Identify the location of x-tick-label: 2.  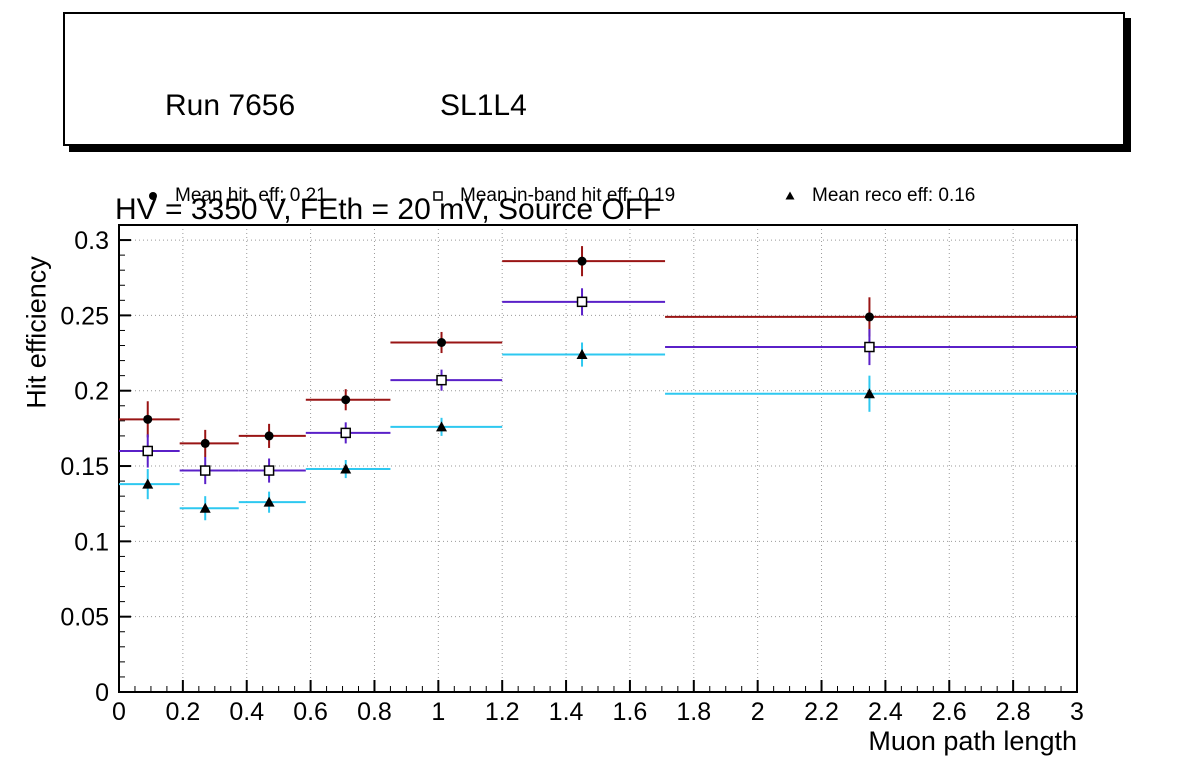
(758, 712).